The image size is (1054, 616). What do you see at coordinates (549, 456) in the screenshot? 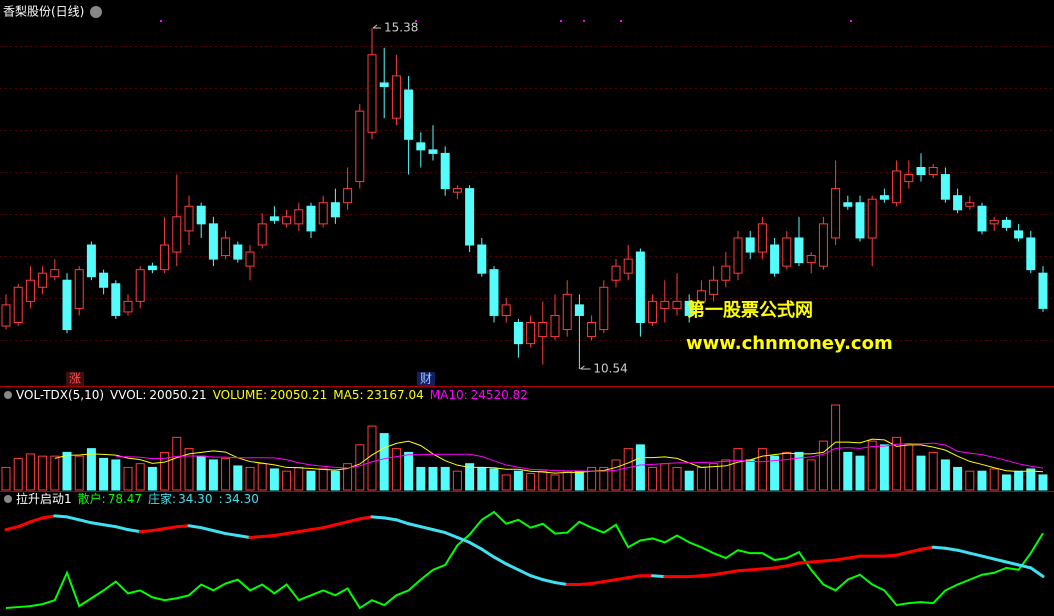
I see `moving-average-line` at bounding box center [549, 456].